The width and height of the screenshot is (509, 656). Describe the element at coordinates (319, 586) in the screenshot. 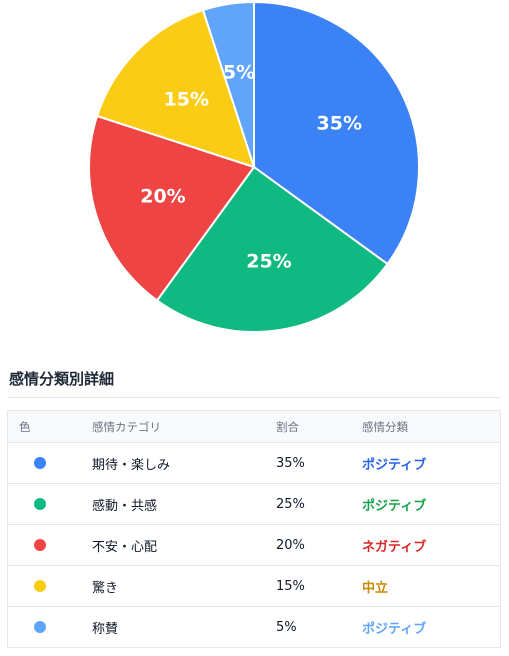

I see `ratio-cell: 15%` at that location.